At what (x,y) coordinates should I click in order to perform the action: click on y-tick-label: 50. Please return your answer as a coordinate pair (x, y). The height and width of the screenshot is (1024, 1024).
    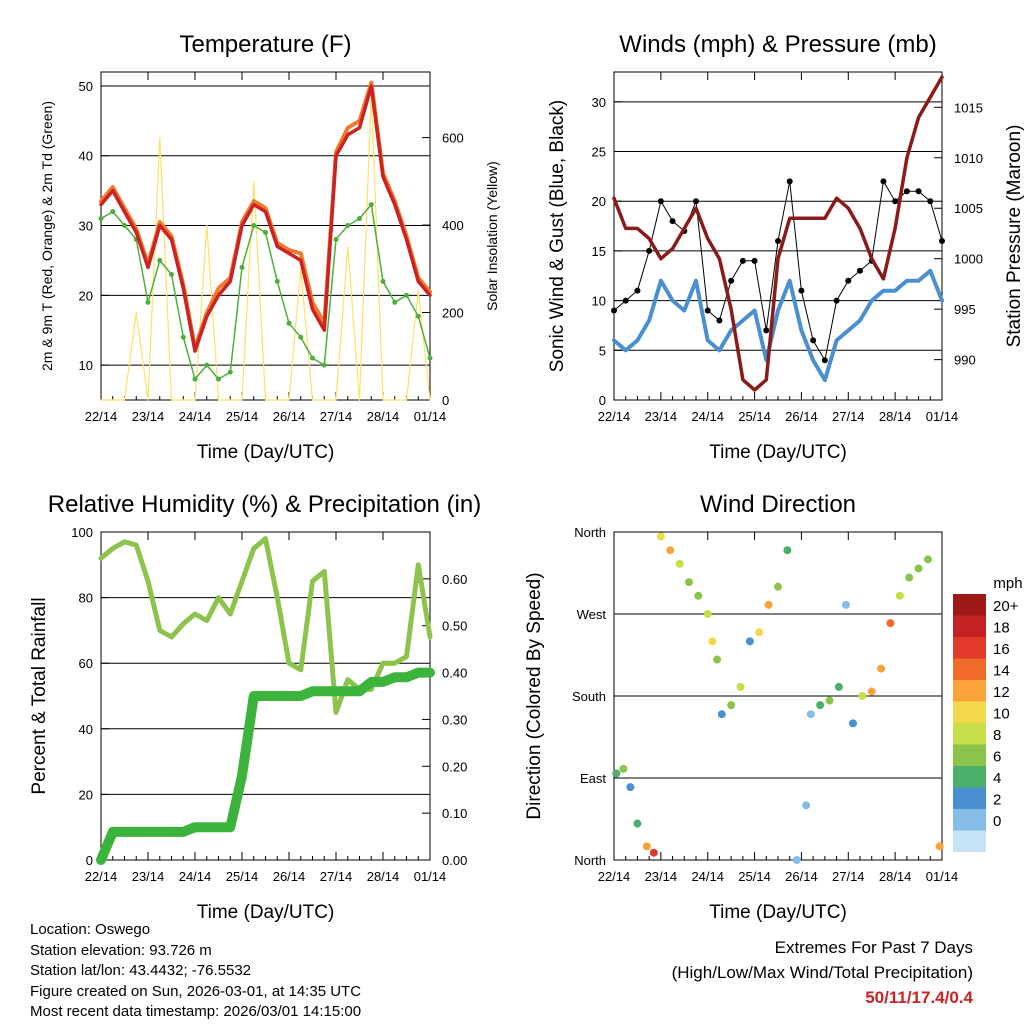
    Looking at the image, I should click on (86, 86).